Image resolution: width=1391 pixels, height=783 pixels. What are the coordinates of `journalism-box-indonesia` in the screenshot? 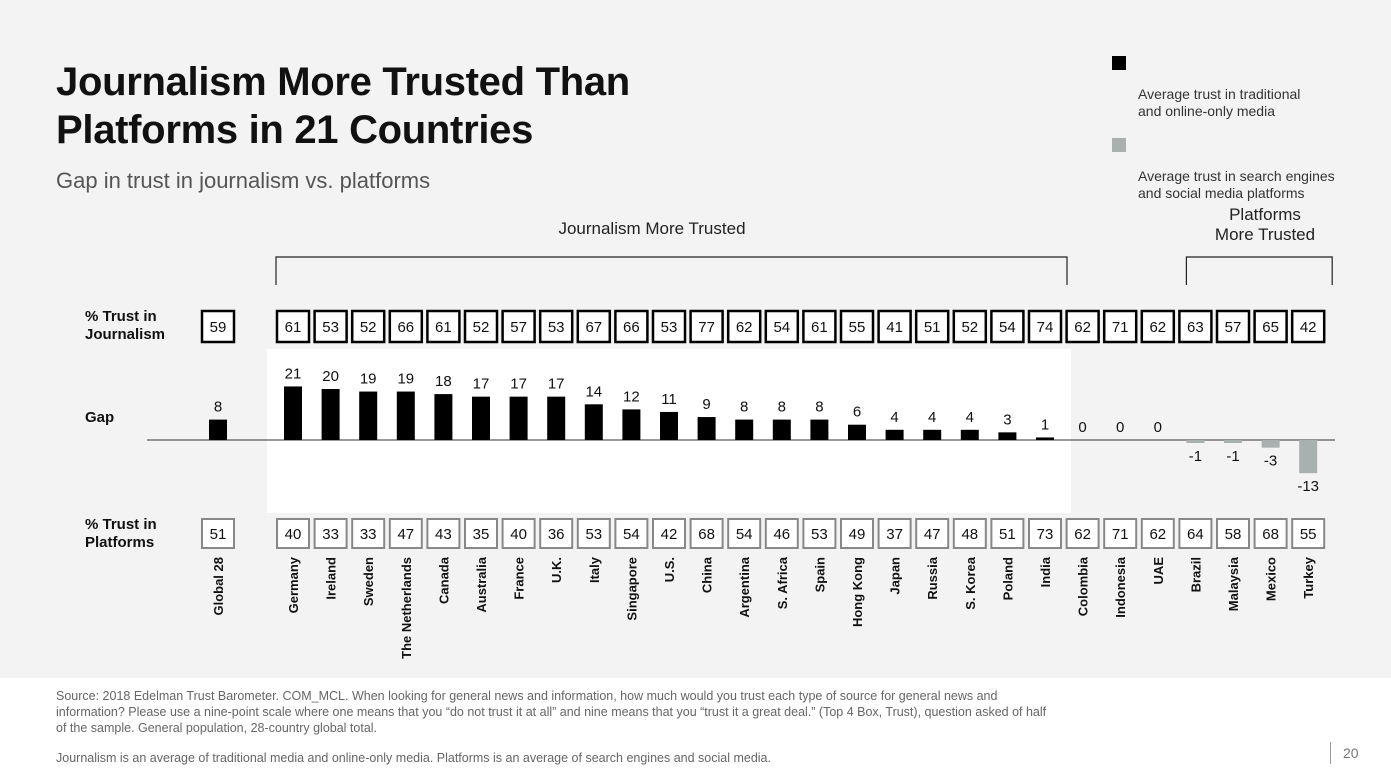 It's located at (1120, 326).